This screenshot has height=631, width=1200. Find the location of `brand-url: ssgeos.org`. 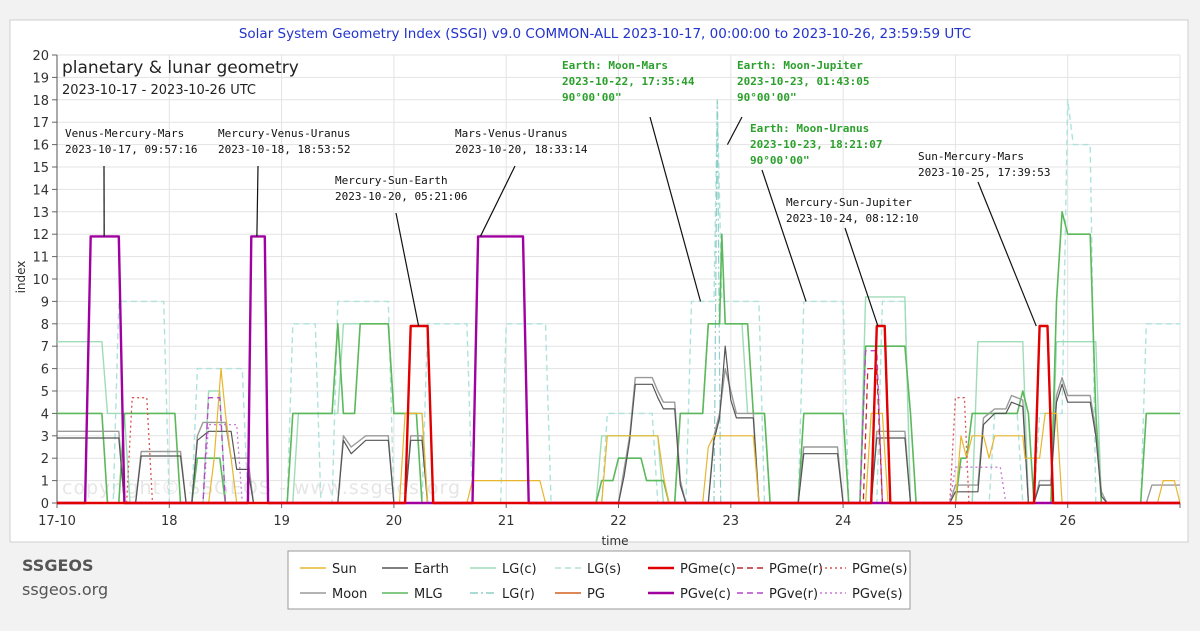

brand-url: ssgeos.org is located at coordinates (65, 589).